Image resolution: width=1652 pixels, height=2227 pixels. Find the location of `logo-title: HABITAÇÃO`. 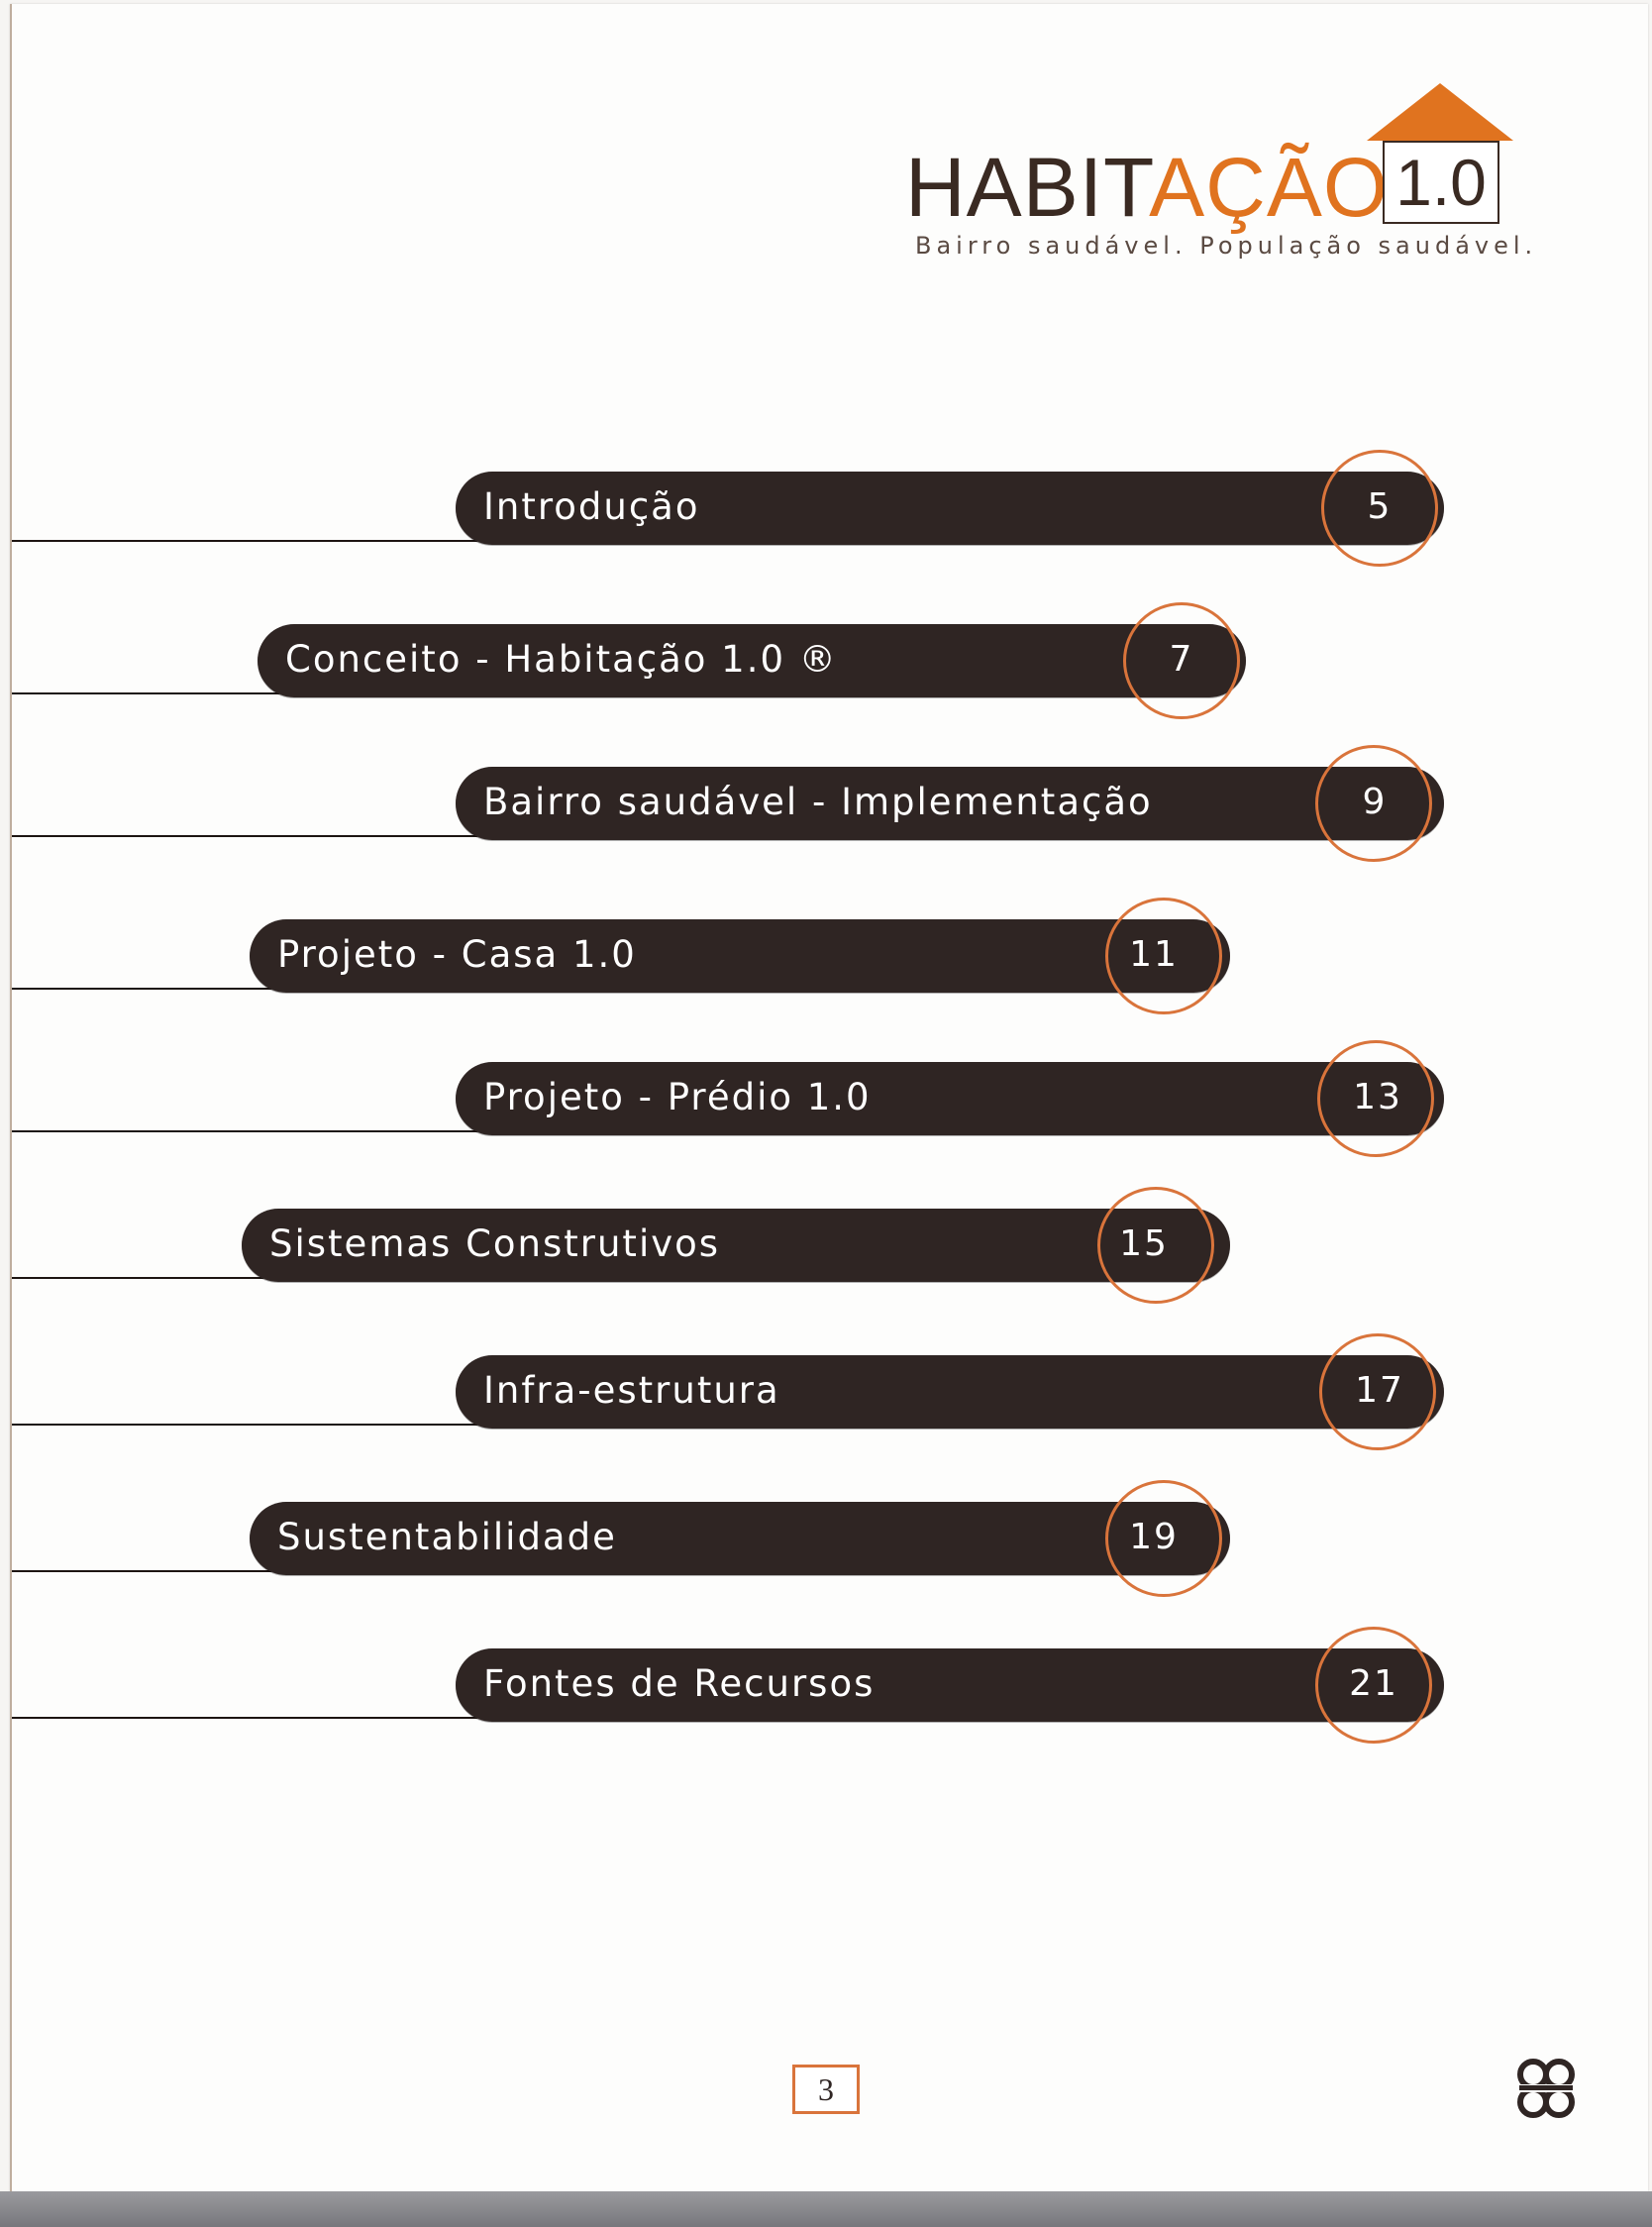

logo-title: HABITAÇÃO is located at coordinates (1147, 187).